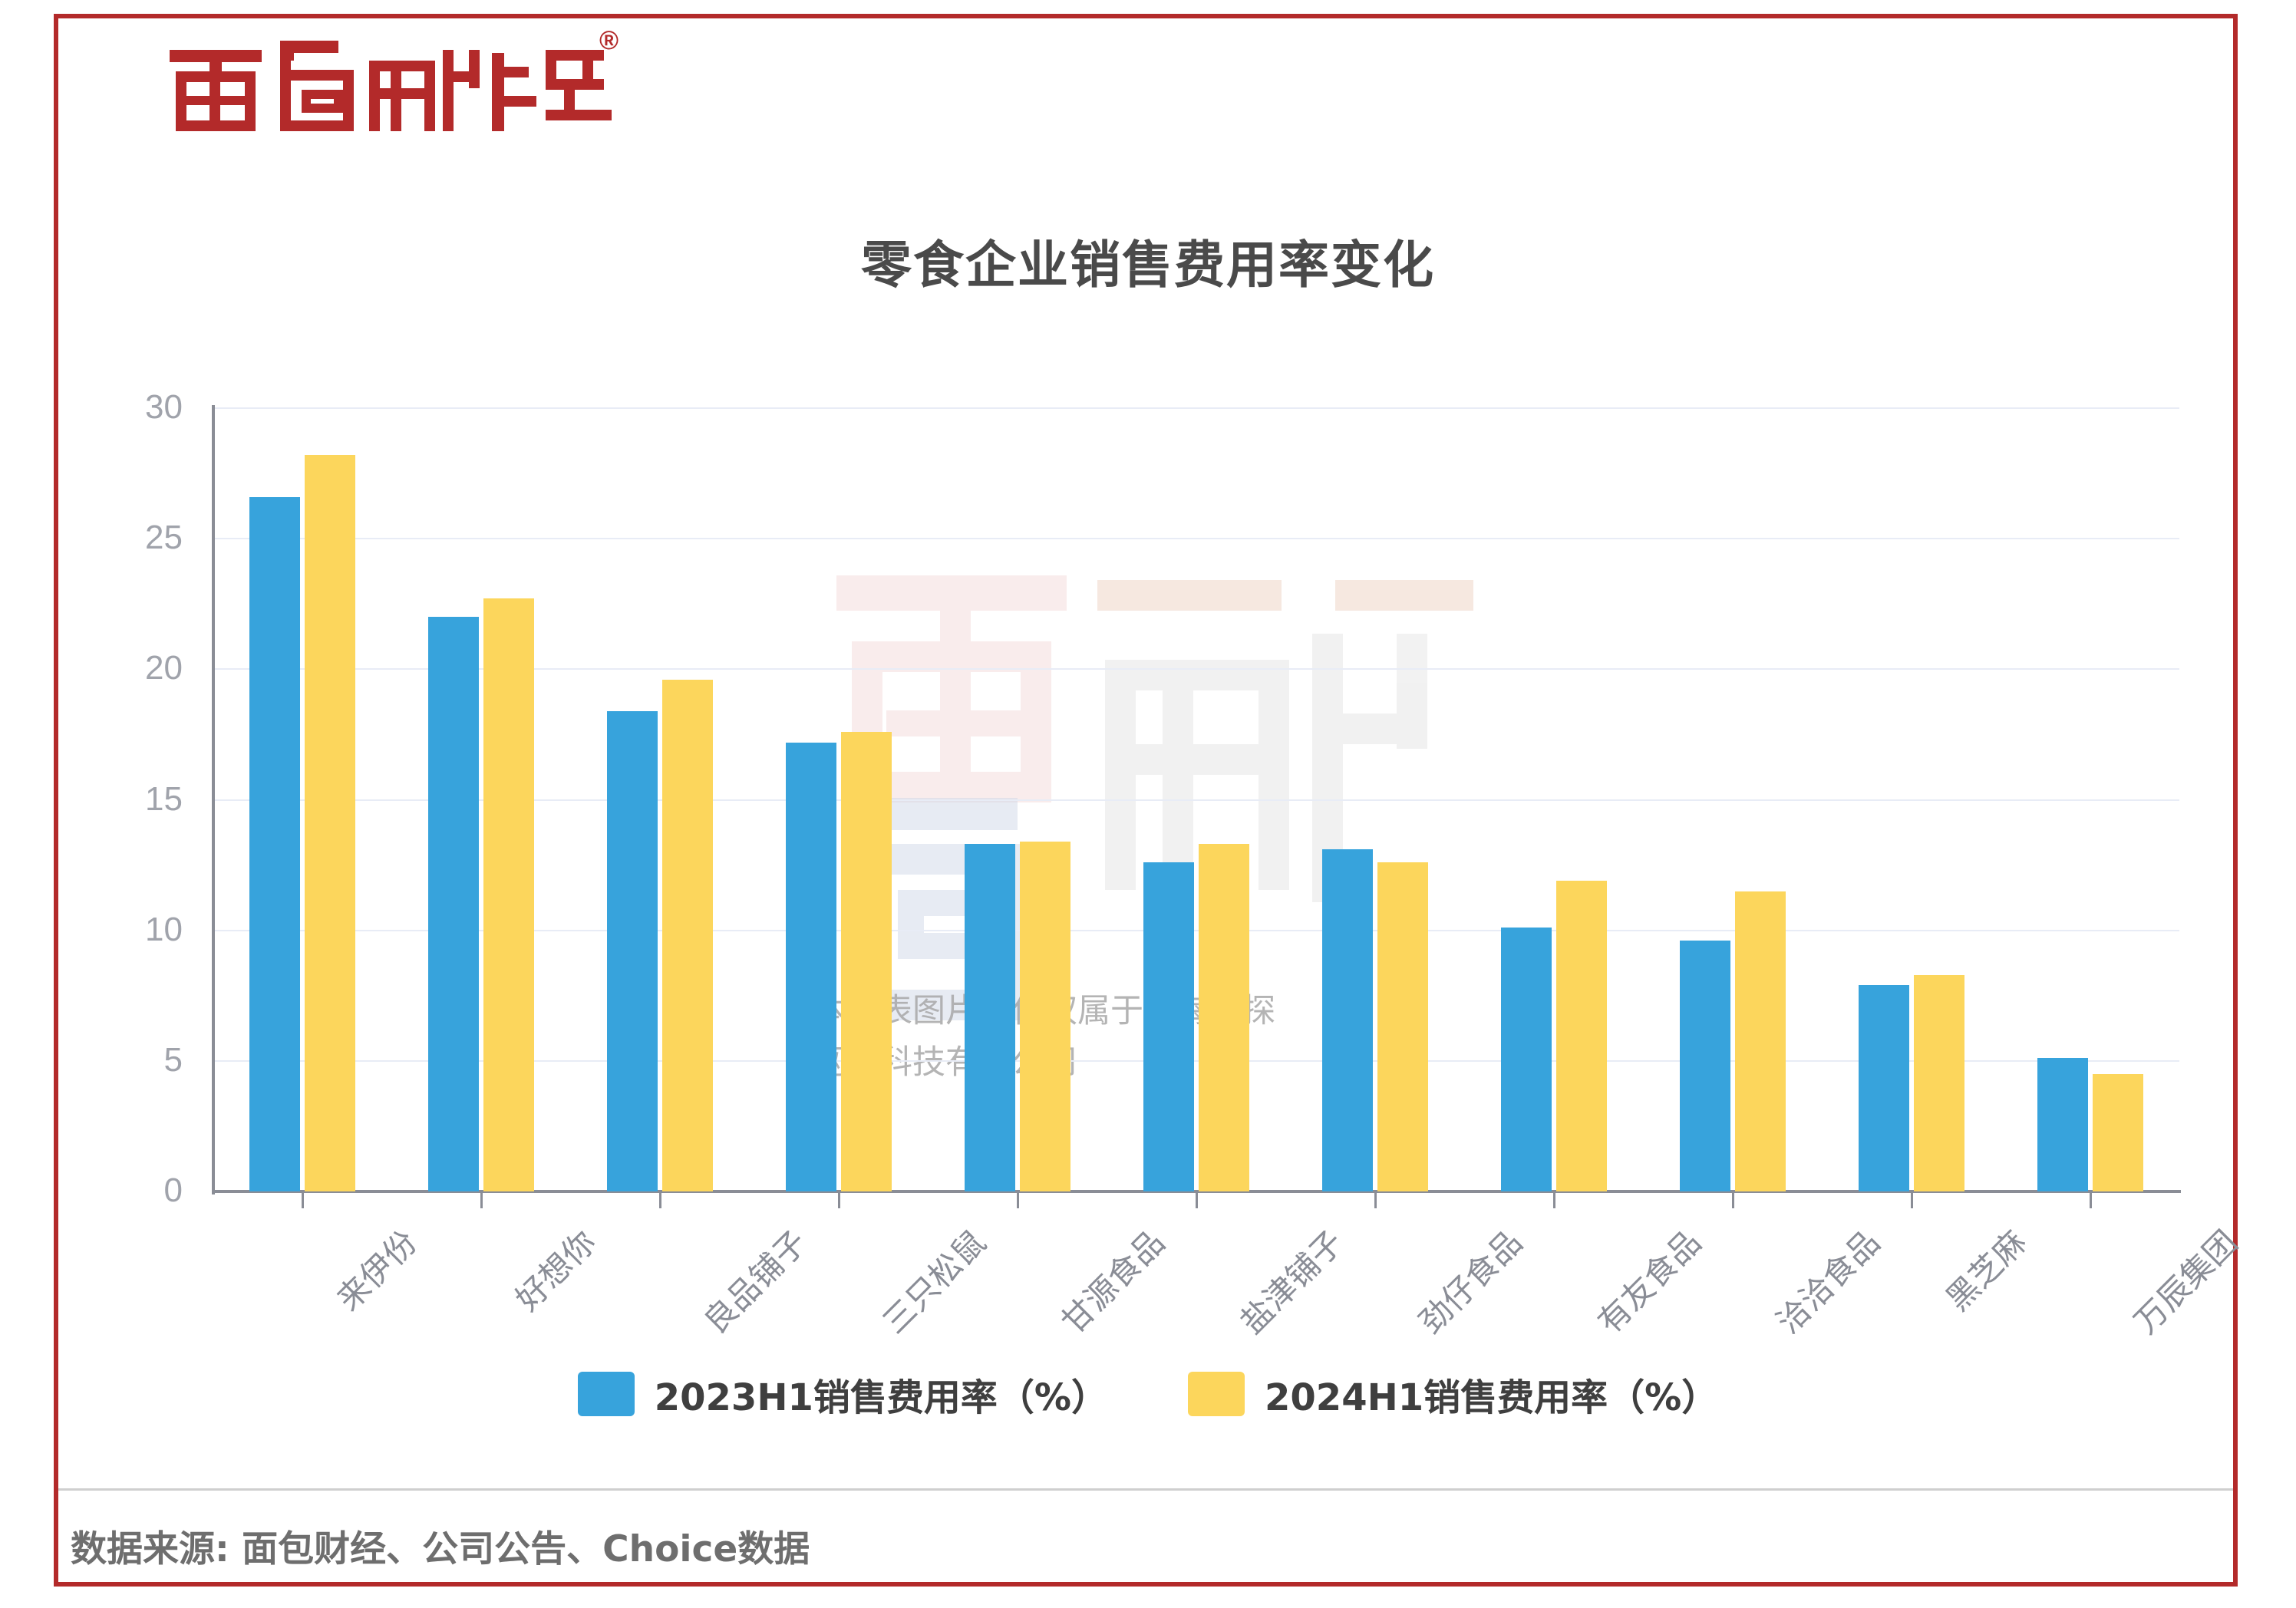  I want to click on legend-item-2023h1: 2023H1销售费用率（%）, so click(842, 1394).